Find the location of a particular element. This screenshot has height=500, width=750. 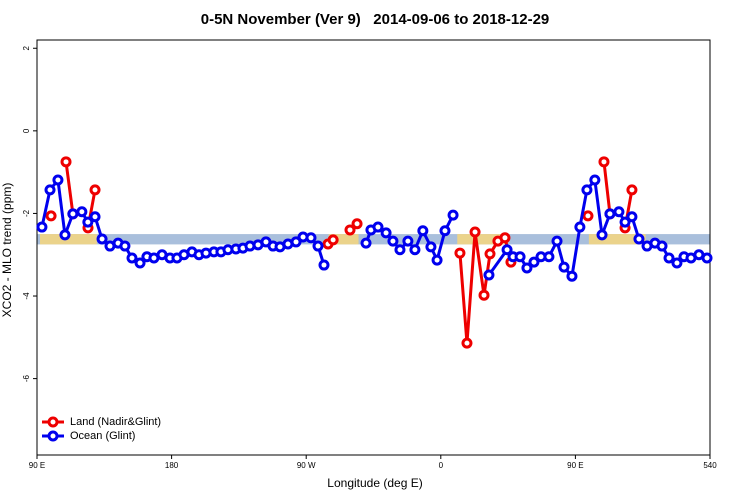

y-axis-label: XCO2 - MLO trend (ppm) is located at coordinates (7, 250).